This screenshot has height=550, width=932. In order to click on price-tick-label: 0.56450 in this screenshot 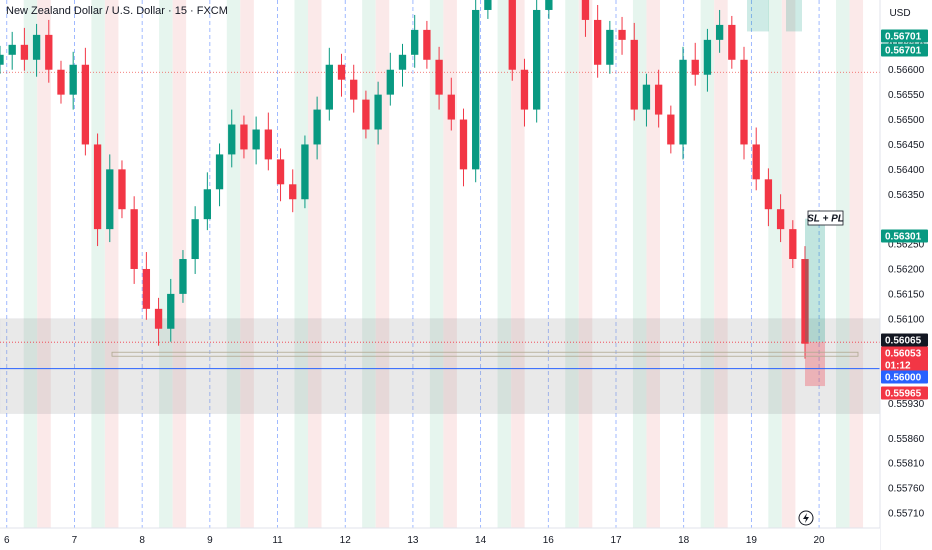, I will do `click(906, 145)`.